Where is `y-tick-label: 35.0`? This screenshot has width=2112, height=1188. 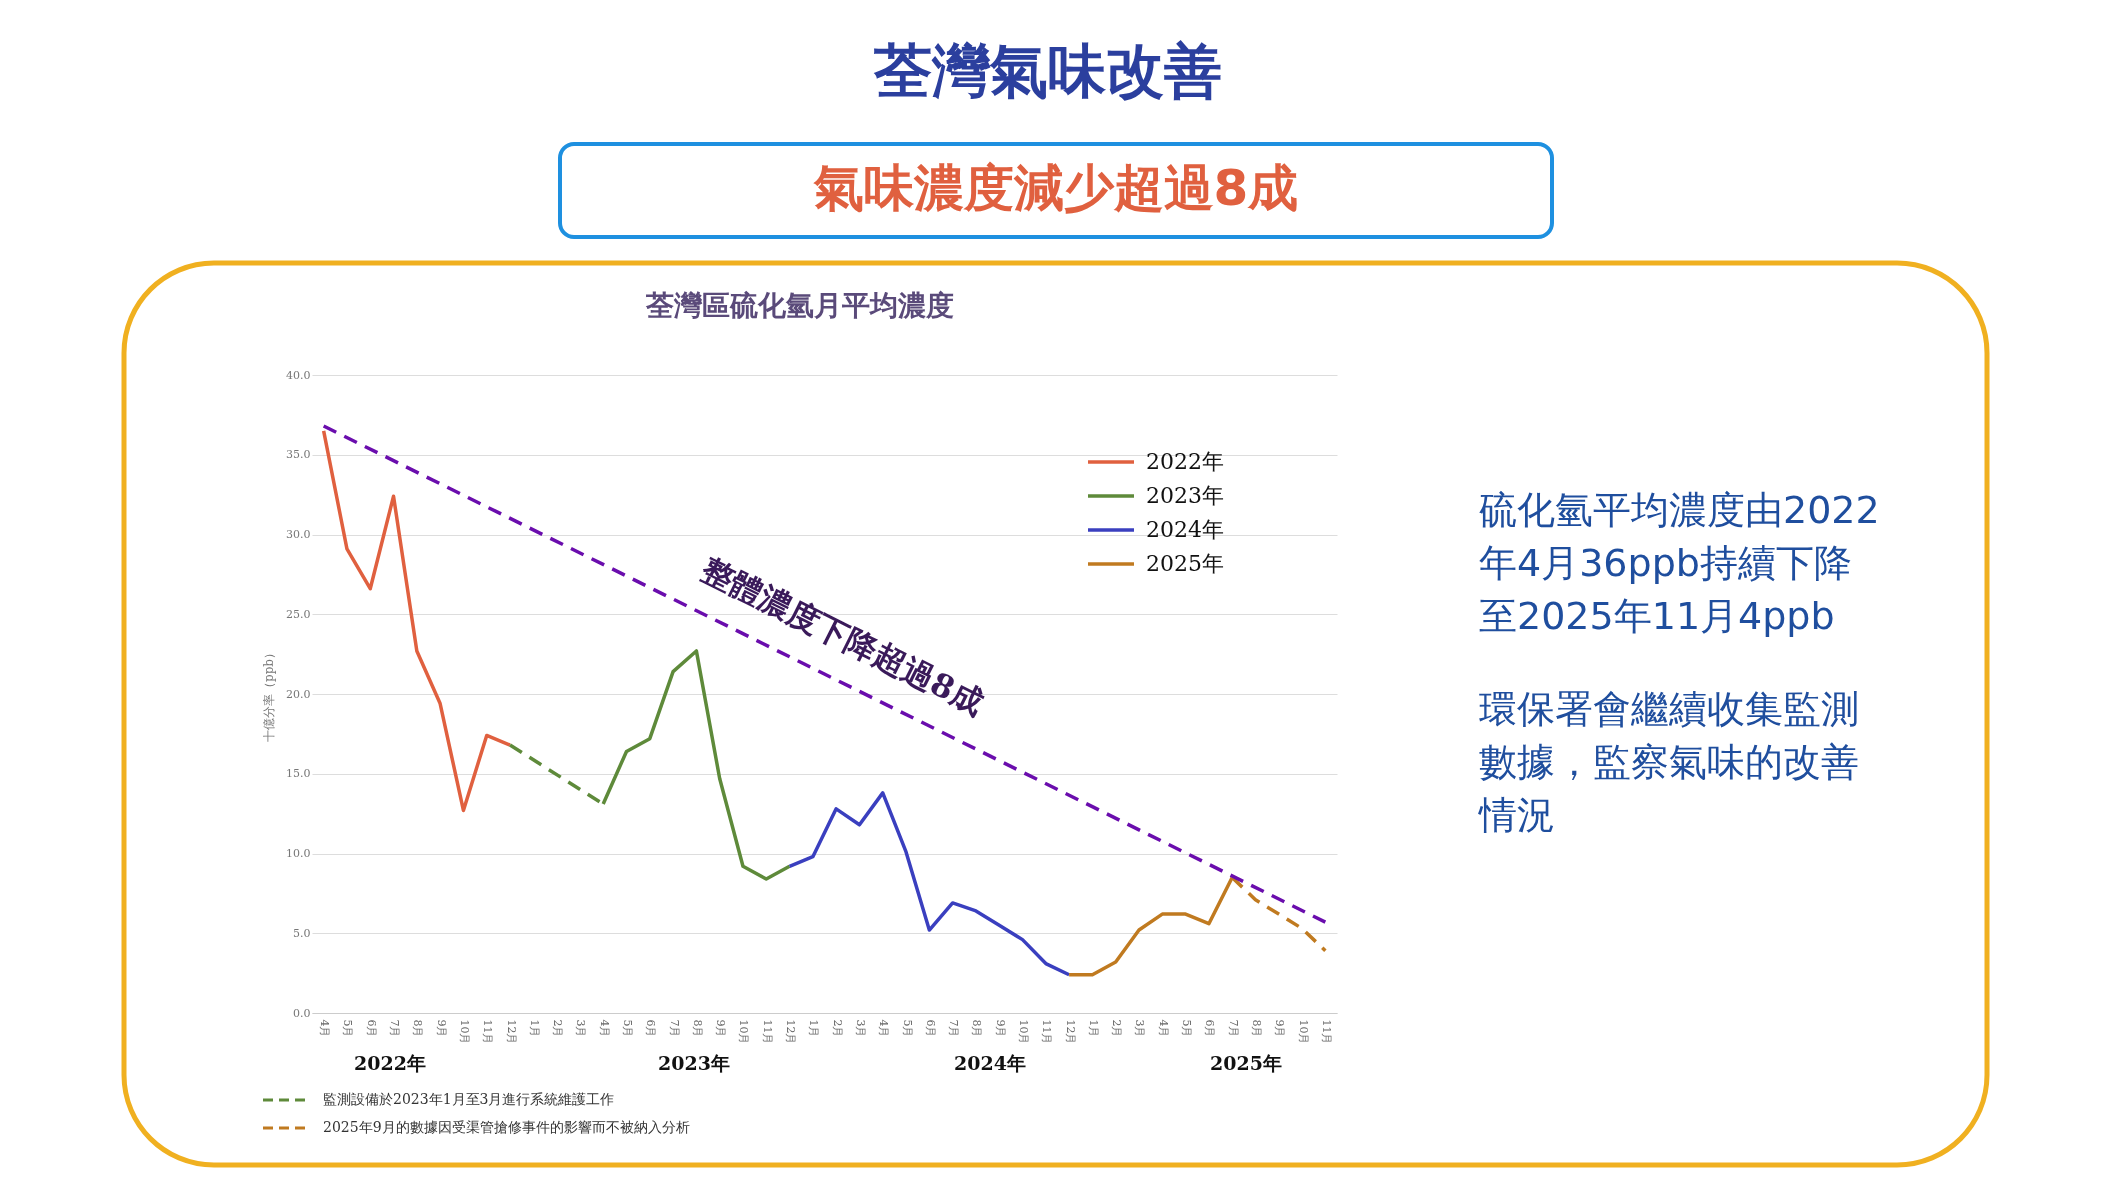
y-tick-label: 35.0 is located at coordinates (298, 455).